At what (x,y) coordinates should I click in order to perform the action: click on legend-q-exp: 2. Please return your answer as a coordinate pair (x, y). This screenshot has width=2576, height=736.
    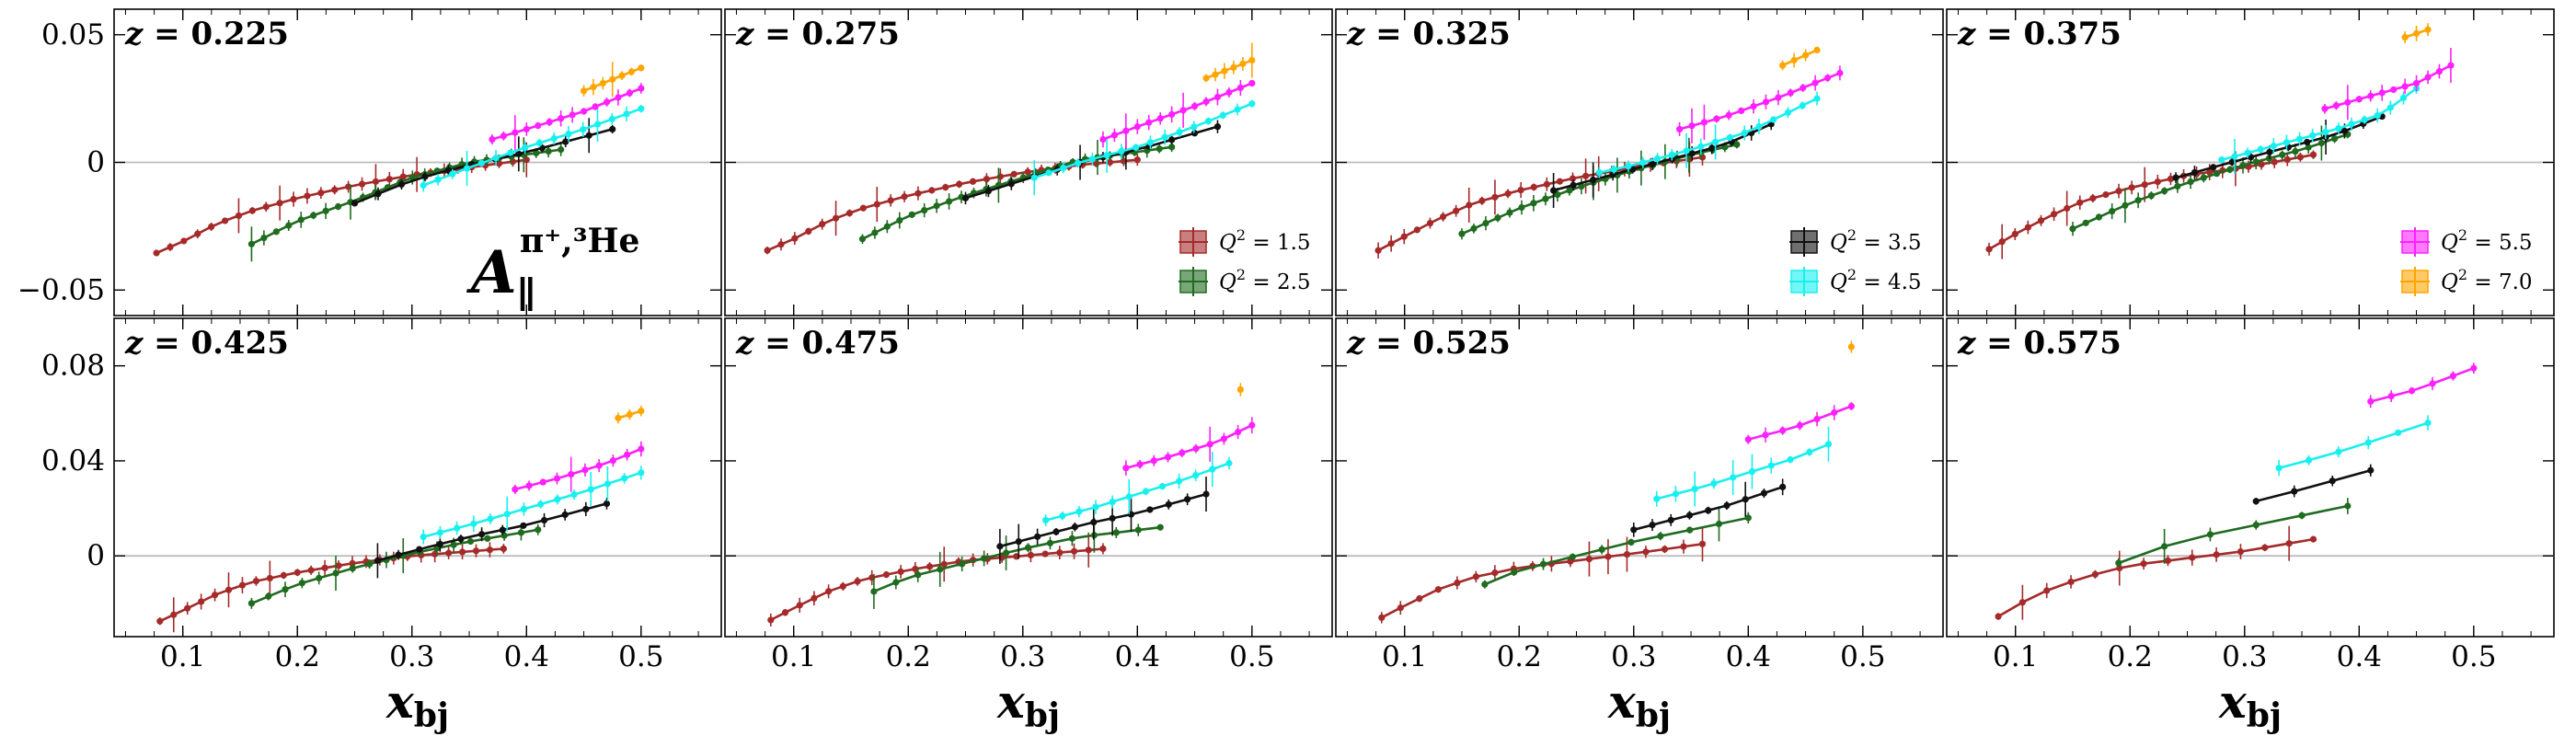
    Looking at the image, I should click on (2462, 274).